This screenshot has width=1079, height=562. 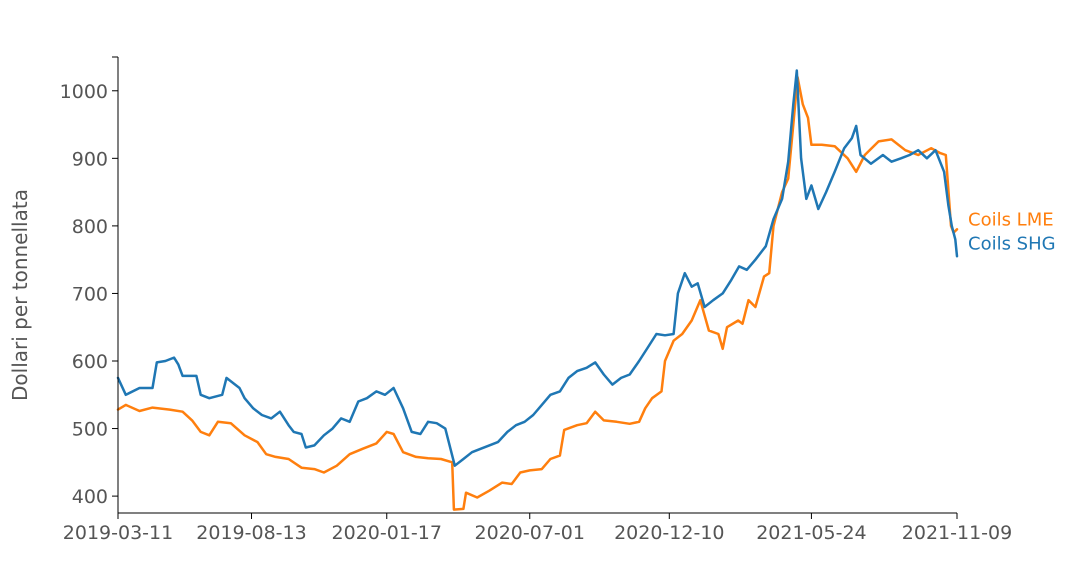 What do you see at coordinates (811, 533) in the screenshot?
I see `x-tick-label: 2021-05-24` at bounding box center [811, 533].